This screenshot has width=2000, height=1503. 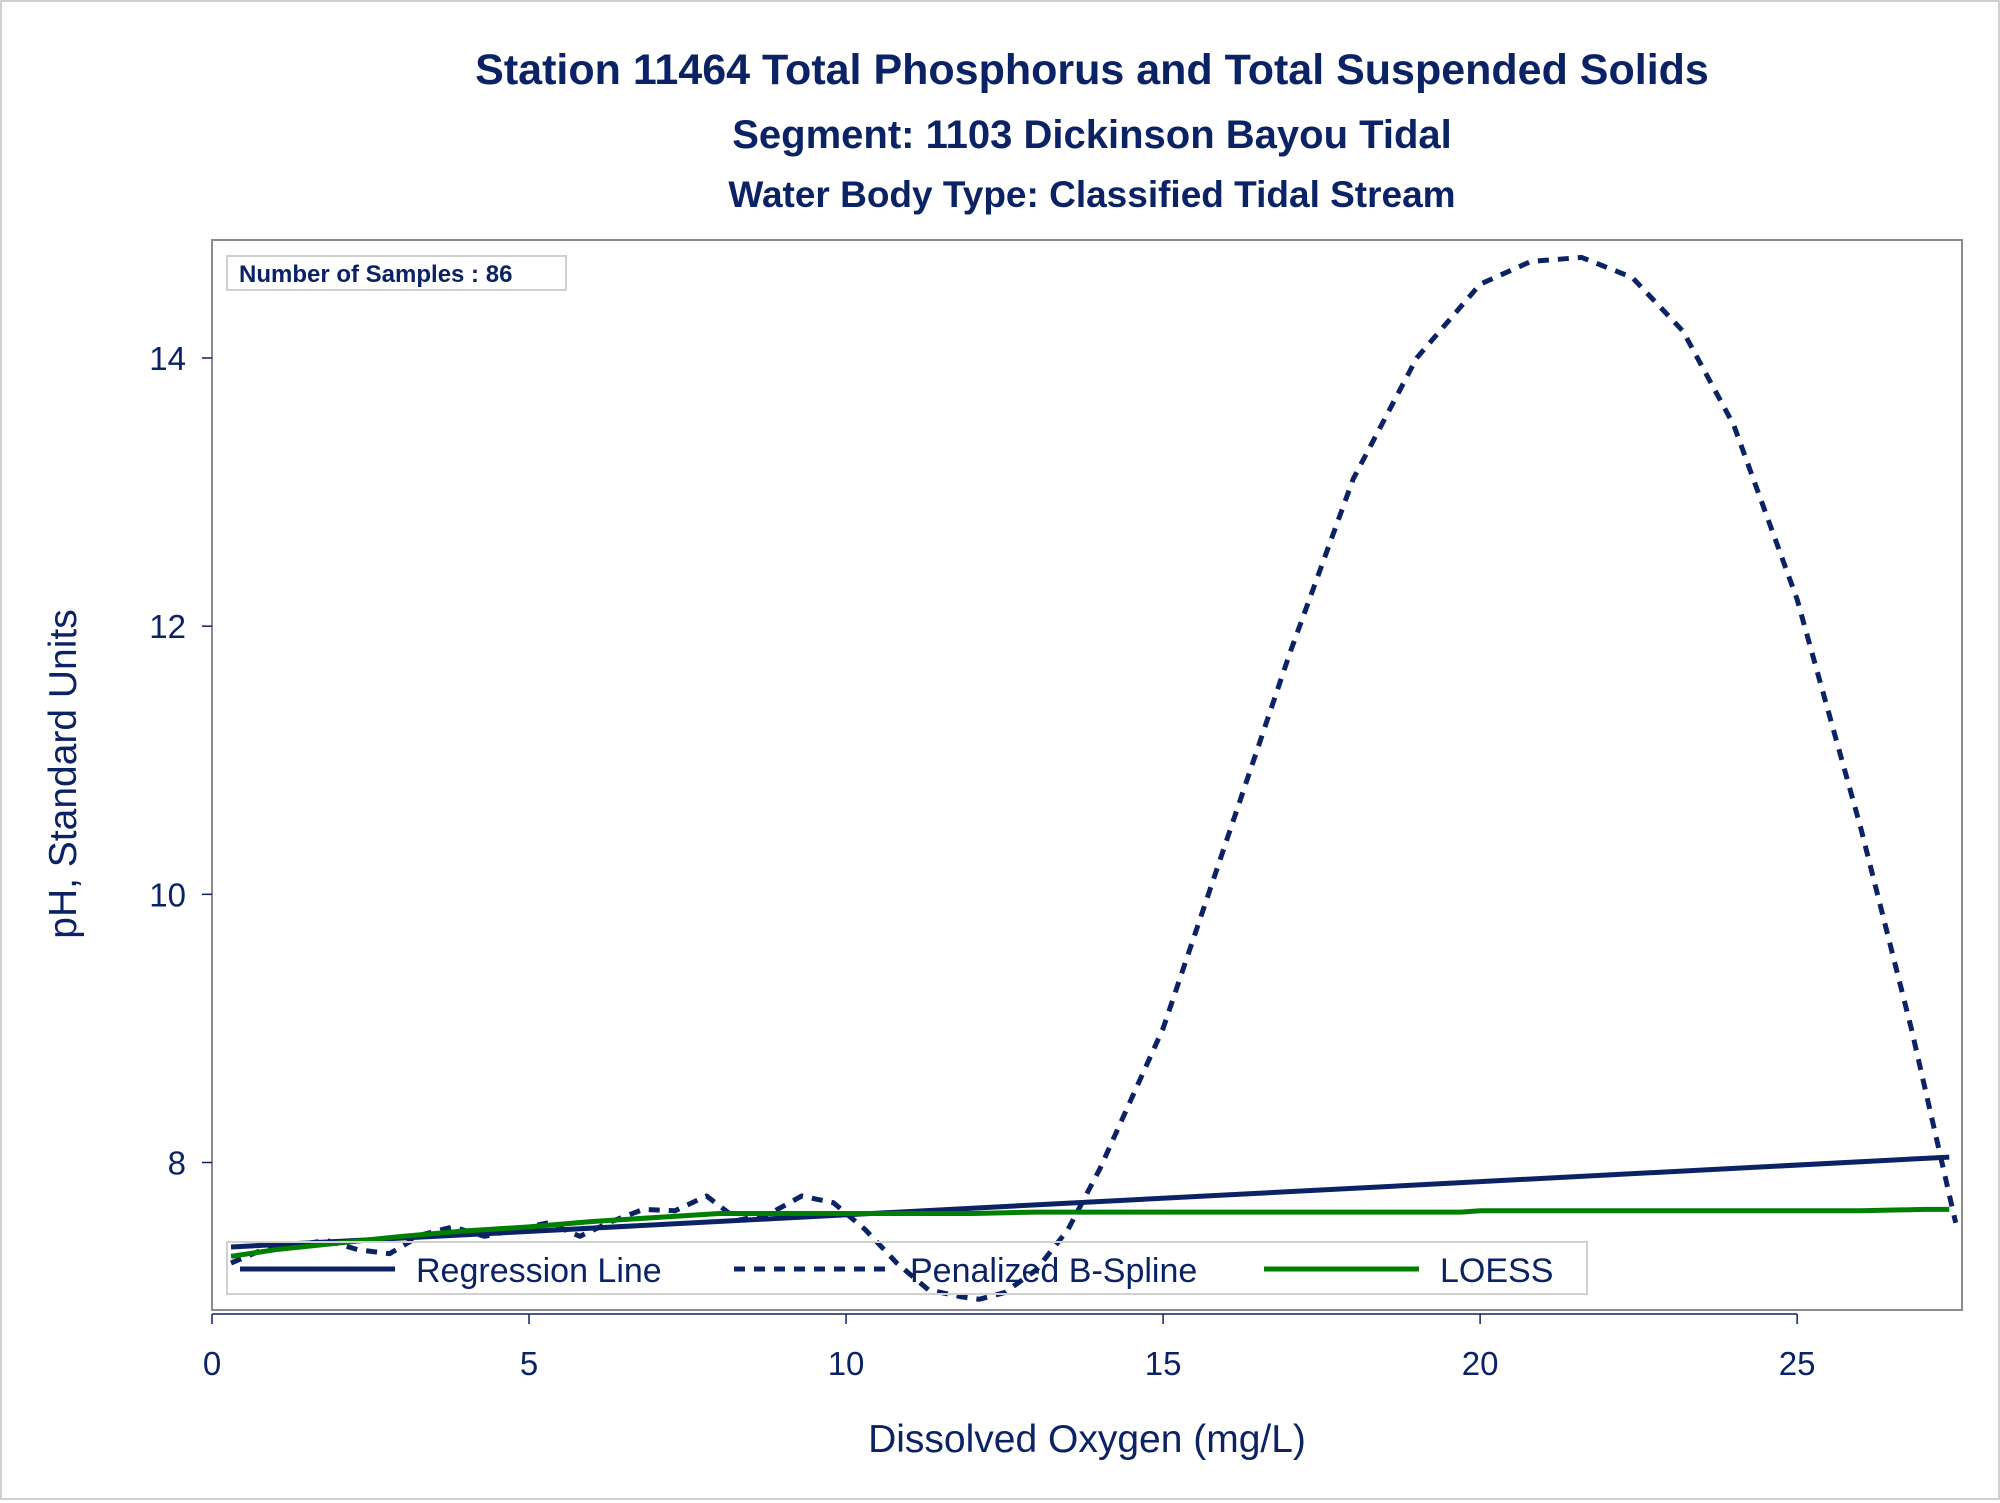 What do you see at coordinates (529, 1363) in the screenshot?
I see `x-tick-label: 5` at bounding box center [529, 1363].